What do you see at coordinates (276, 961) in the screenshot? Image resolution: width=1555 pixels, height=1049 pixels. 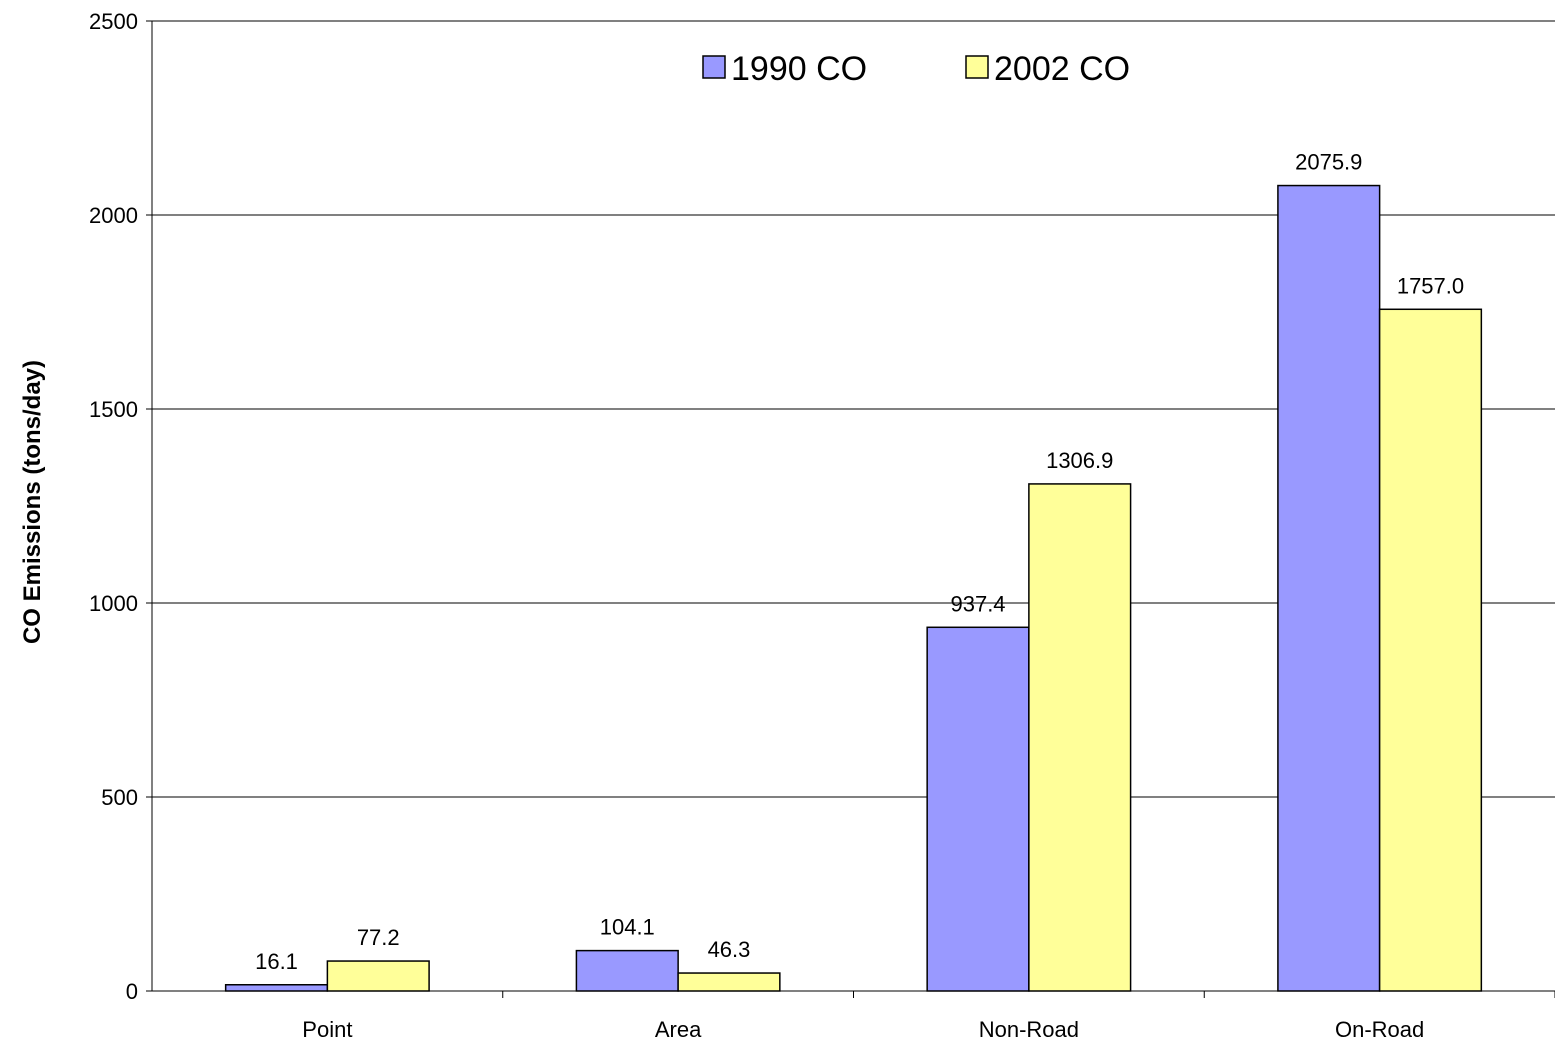 I see `data-label: 16.1` at bounding box center [276, 961].